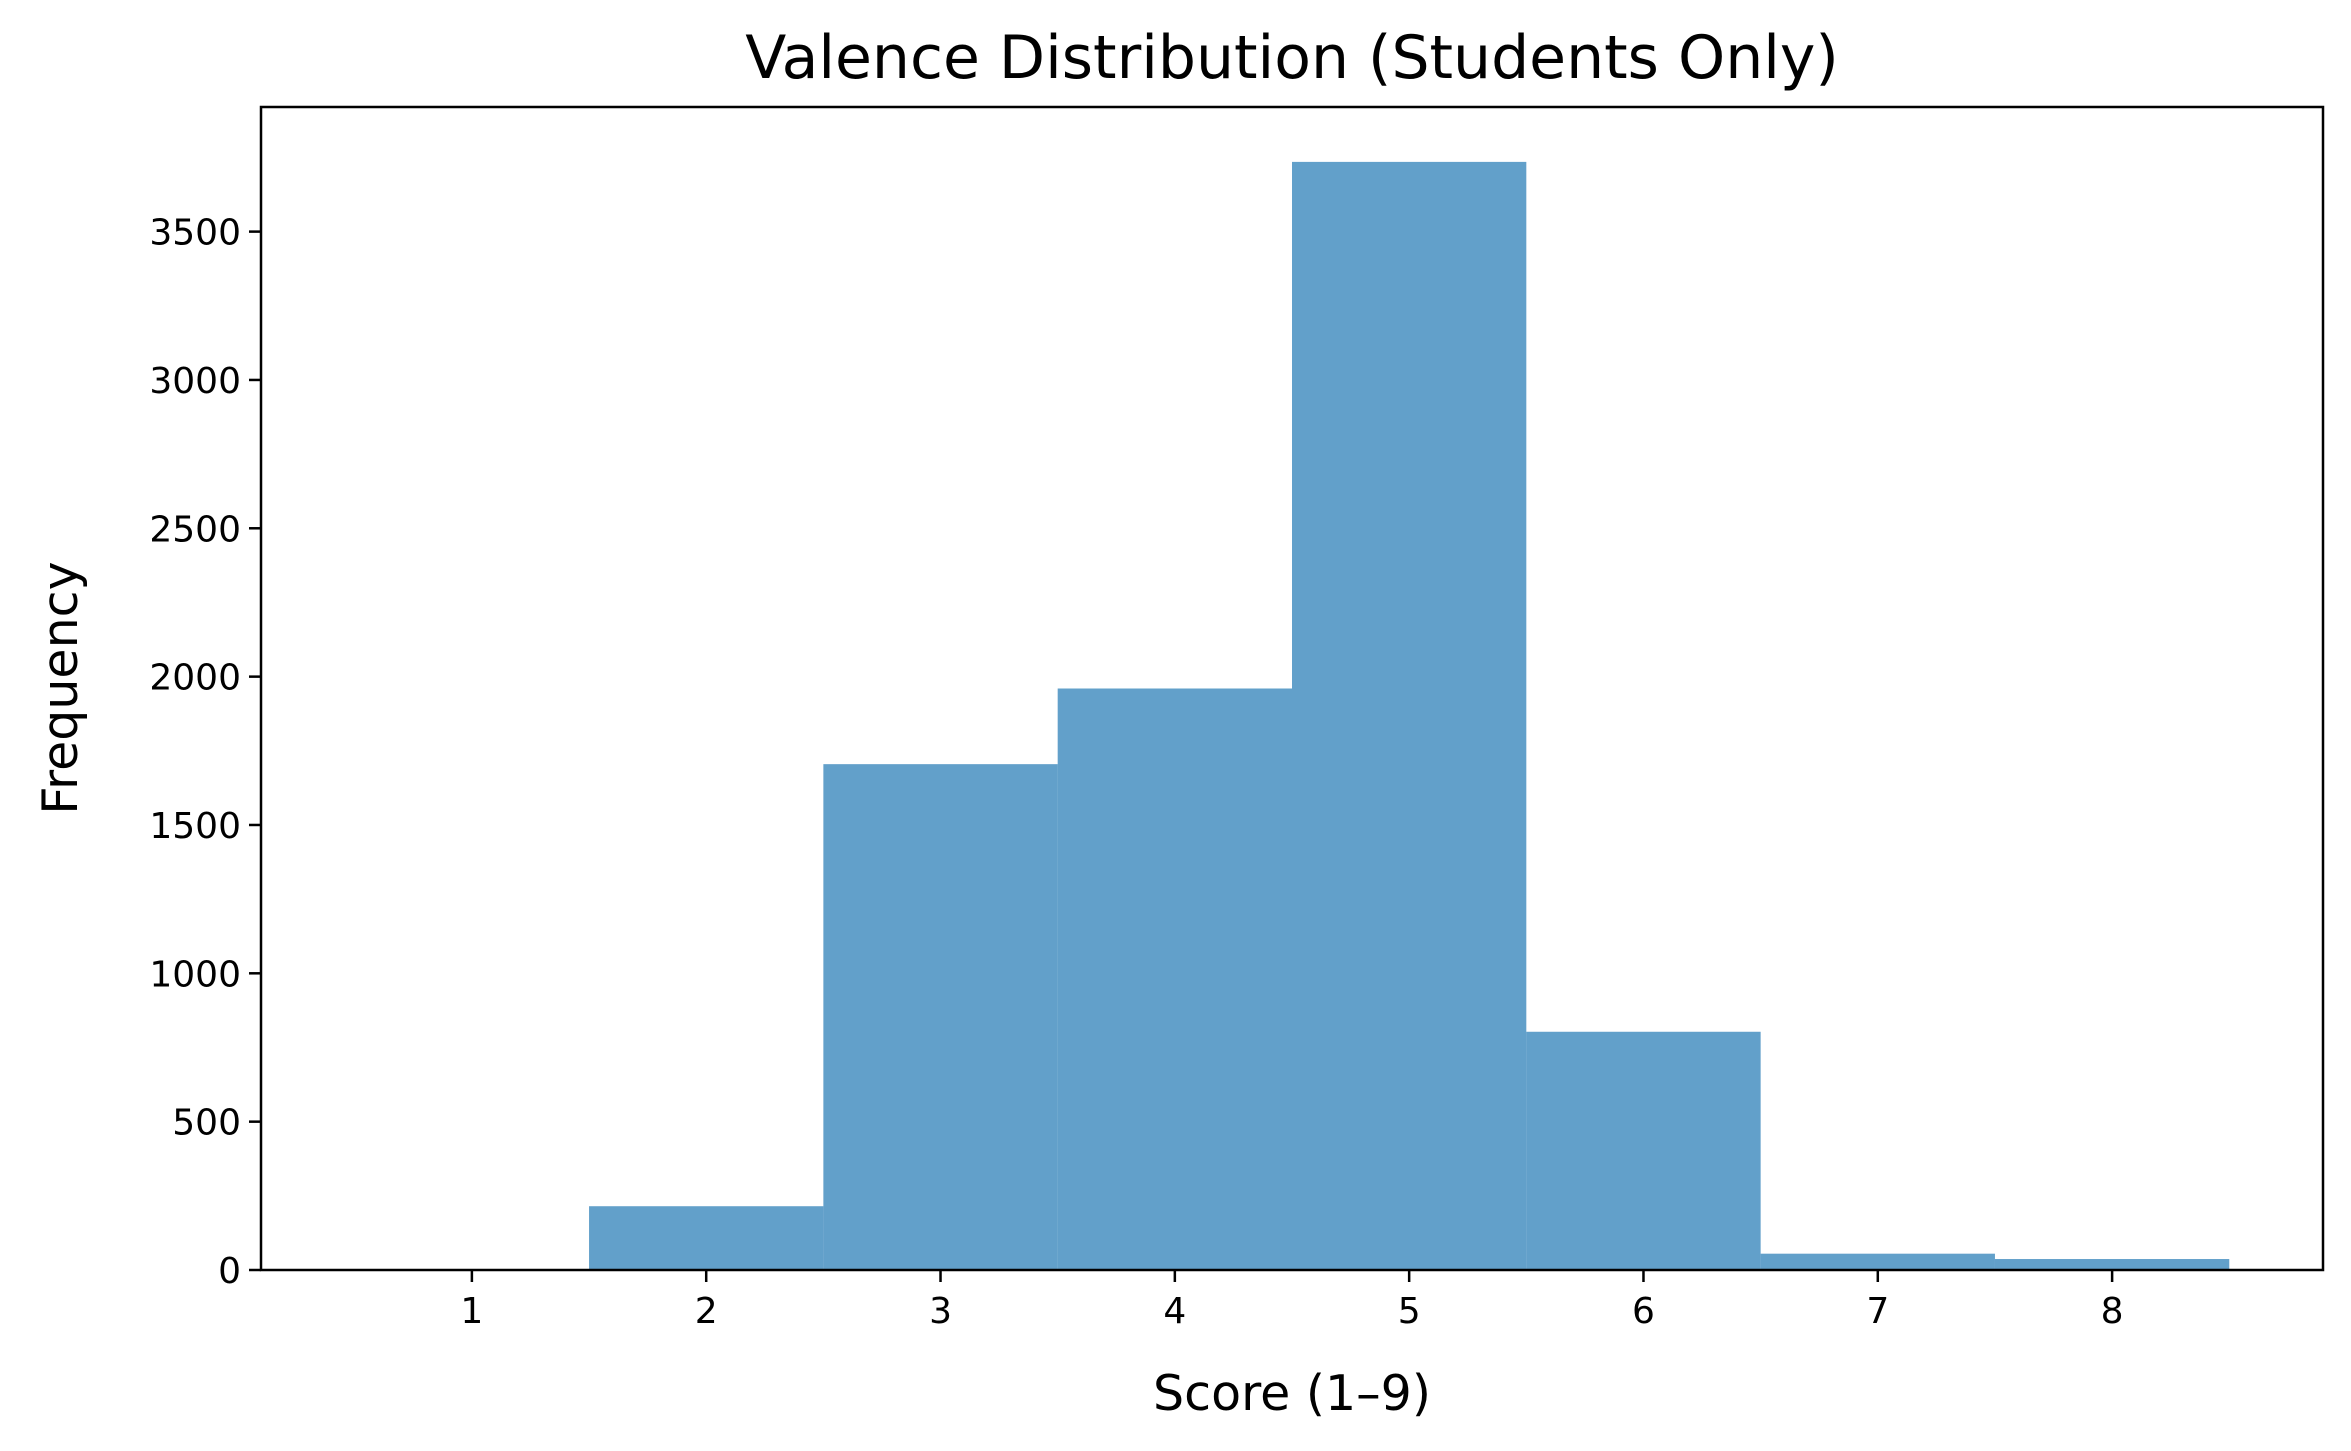 The width and height of the screenshot is (2351, 1451). Describe the element at coordinates (195, 529) in the screenshot. I see `y-tick-label: 2500` at that location.